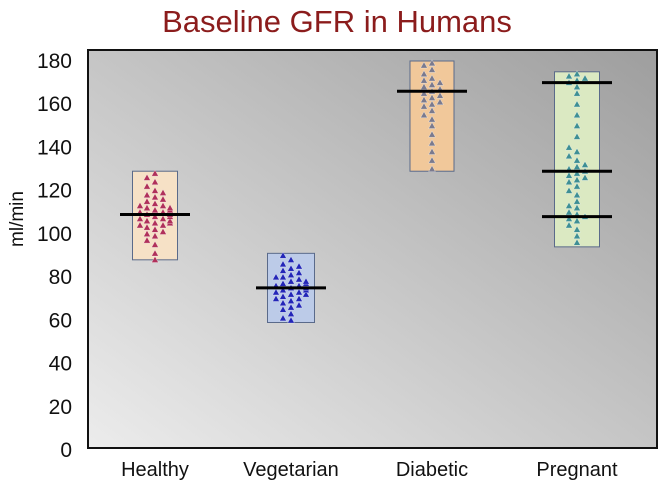 The height and width of the screenshot is (487, 664). Describe the element at coordinates (291, 470) in the screenshot. I see `x-category-label: Vegetarian` at that location.